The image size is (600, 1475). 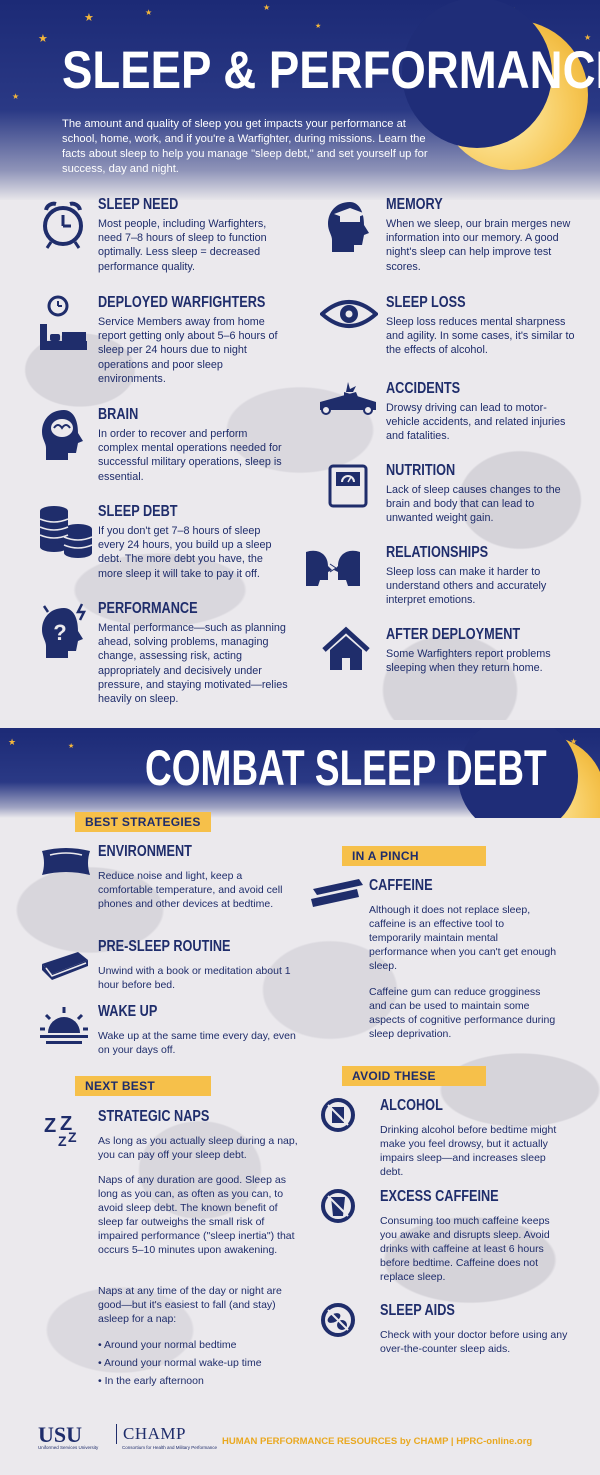 I want to click on header-sky: ★ ★ ★ ★ ★ ★ ★ ★, so click(x=300, y=100).